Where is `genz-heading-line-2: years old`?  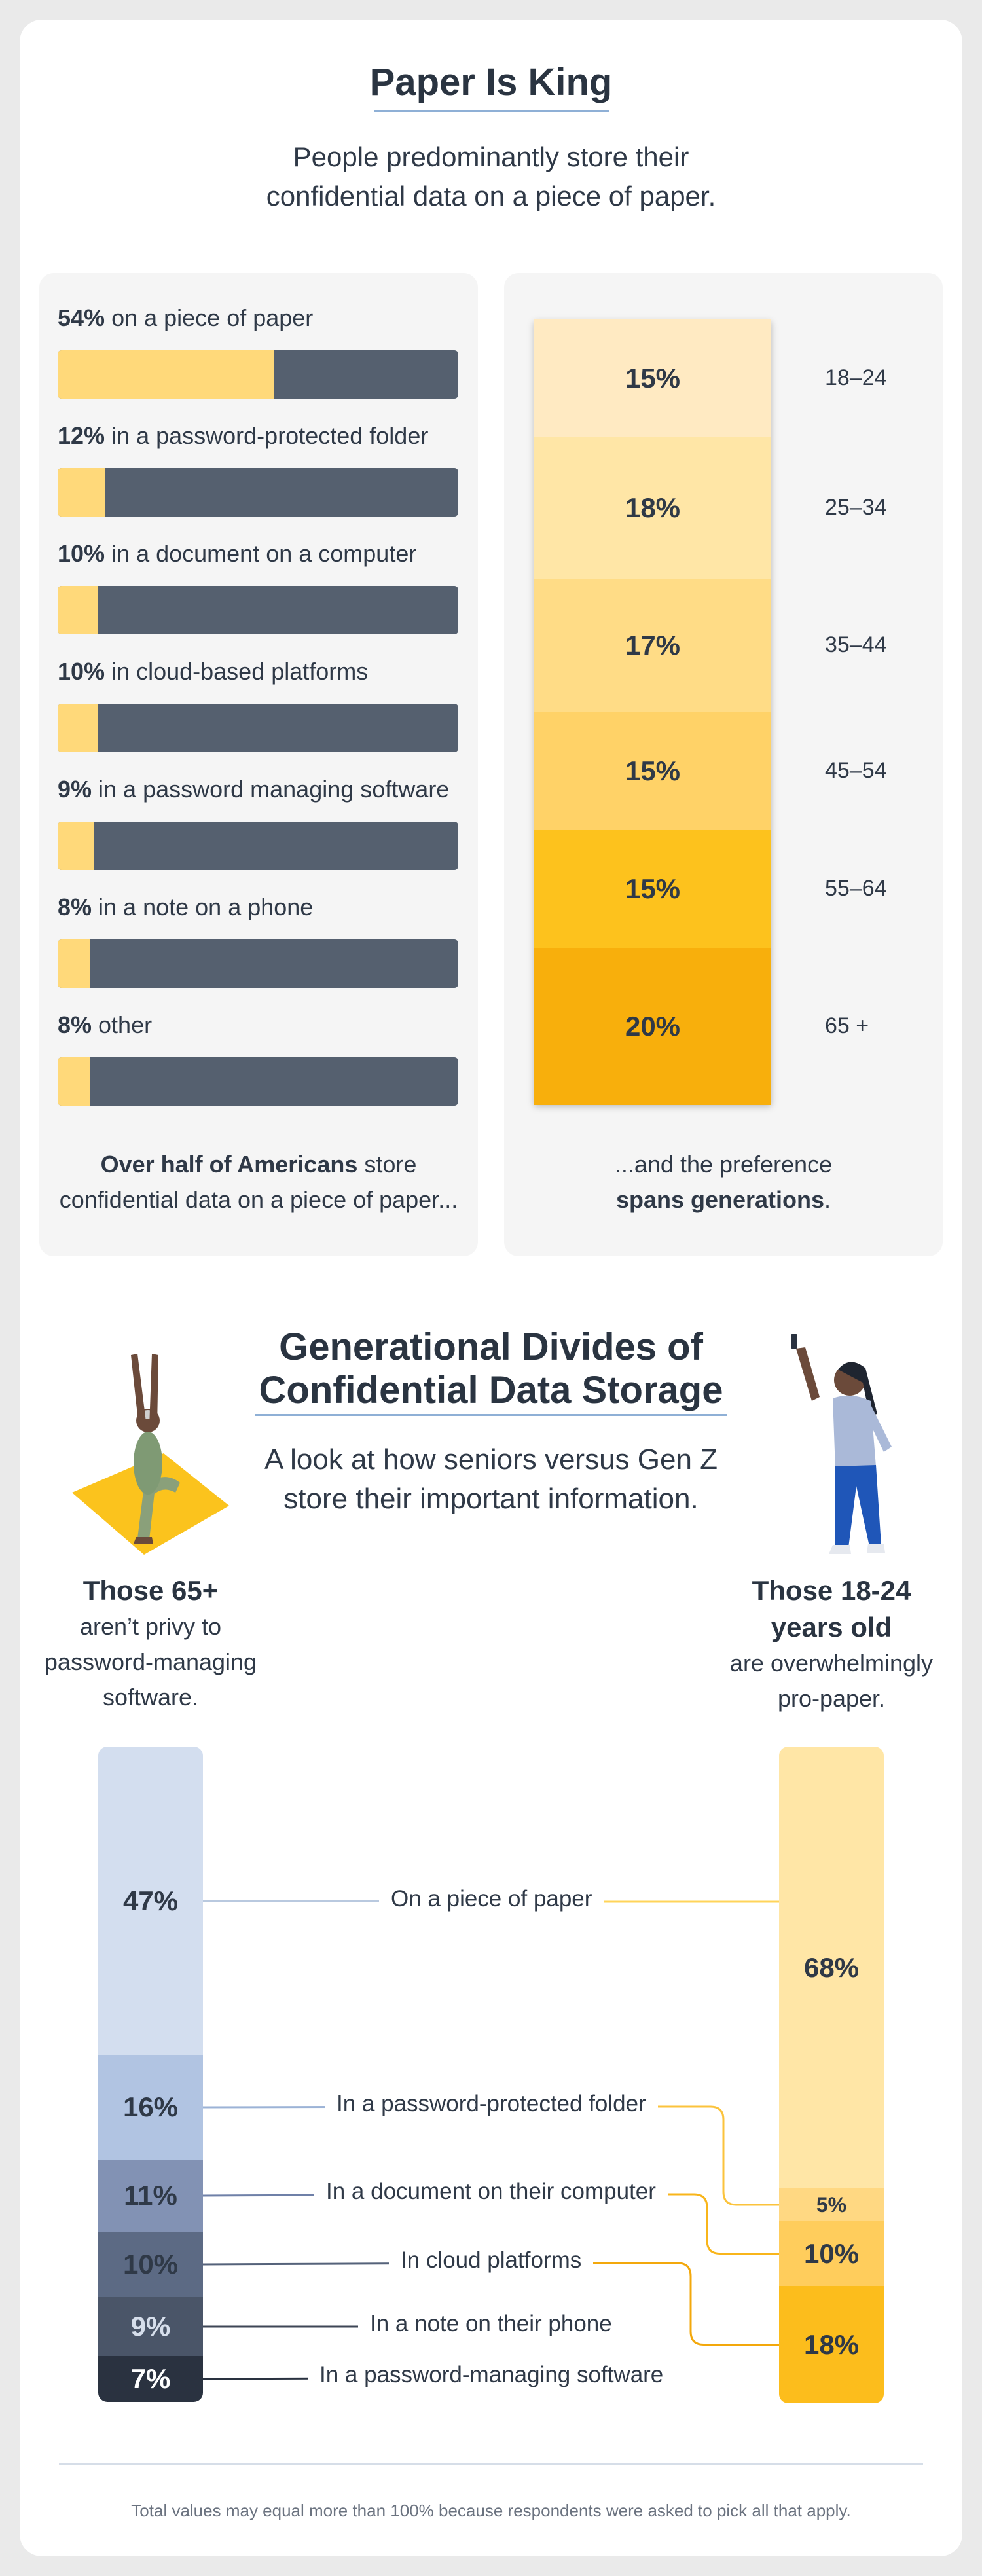
genz-heading-line-2: years old is located at coordinates (831, 1627).